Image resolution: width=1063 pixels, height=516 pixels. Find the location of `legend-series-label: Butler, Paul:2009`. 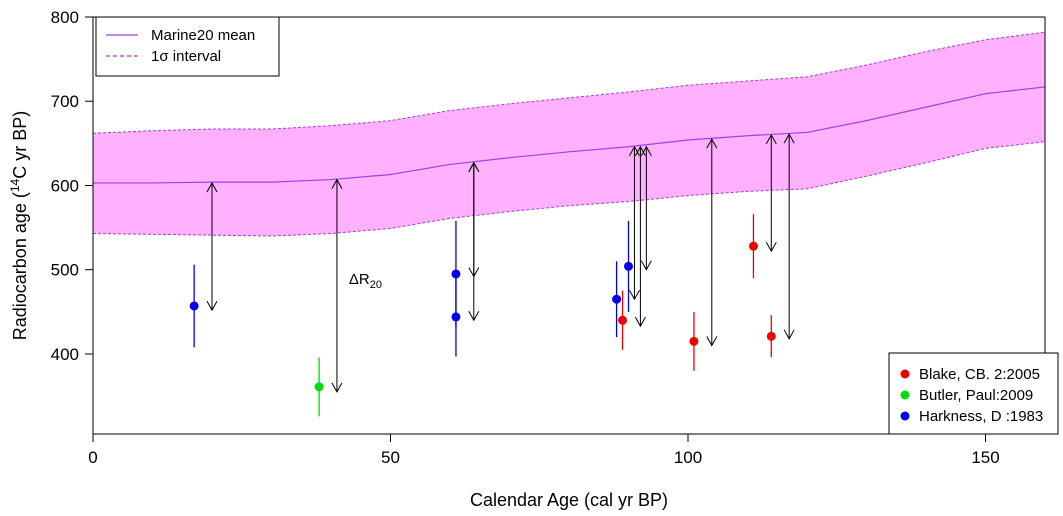

legend-series-label: Butler, Paul:2009 is located at coordinates (976, 395).